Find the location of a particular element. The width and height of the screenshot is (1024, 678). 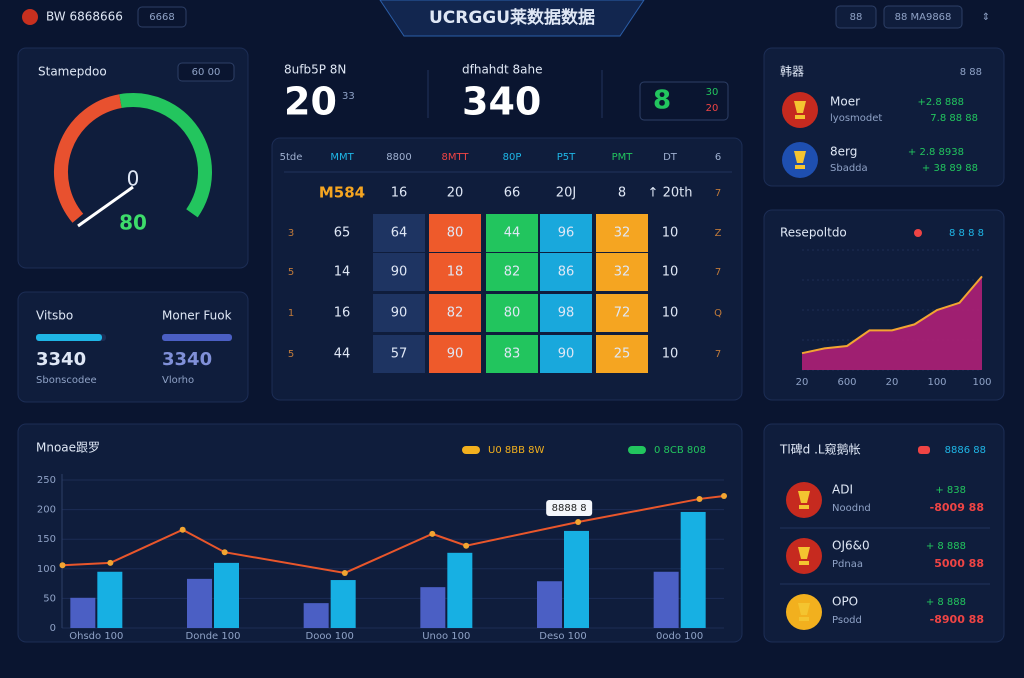

table-cell-text: 18 is located at coordinates (455, 272).